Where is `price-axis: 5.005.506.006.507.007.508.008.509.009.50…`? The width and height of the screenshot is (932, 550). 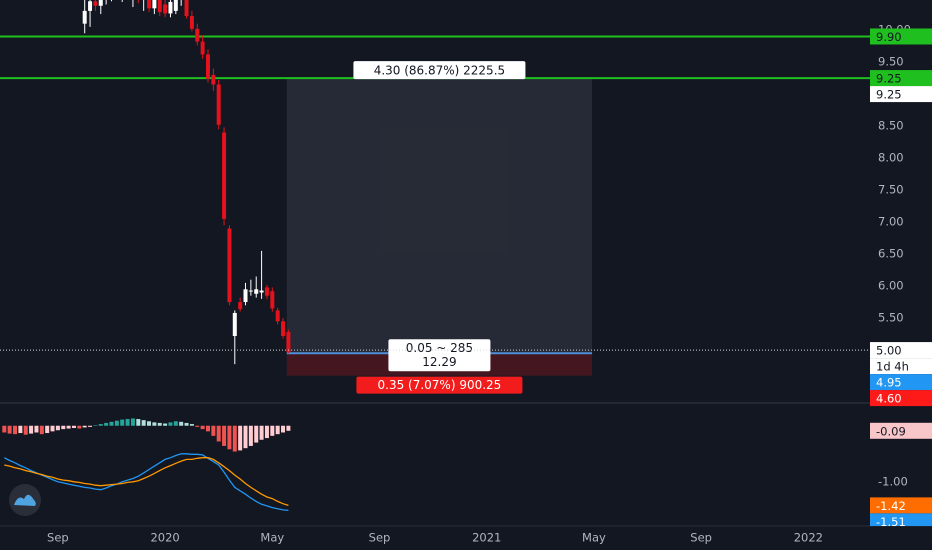 price-axis: 5.005.506.006.507.007.508.008.509.009.50… is located at coordinates (901, 274).